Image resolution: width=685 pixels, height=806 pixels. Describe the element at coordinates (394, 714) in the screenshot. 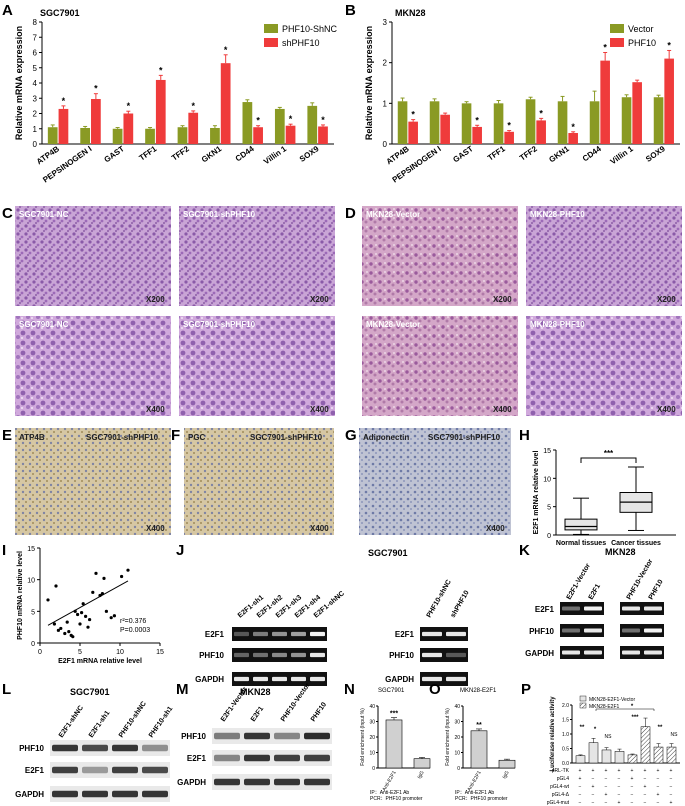

I see `chart-n-sig-marker: ***` at that location.